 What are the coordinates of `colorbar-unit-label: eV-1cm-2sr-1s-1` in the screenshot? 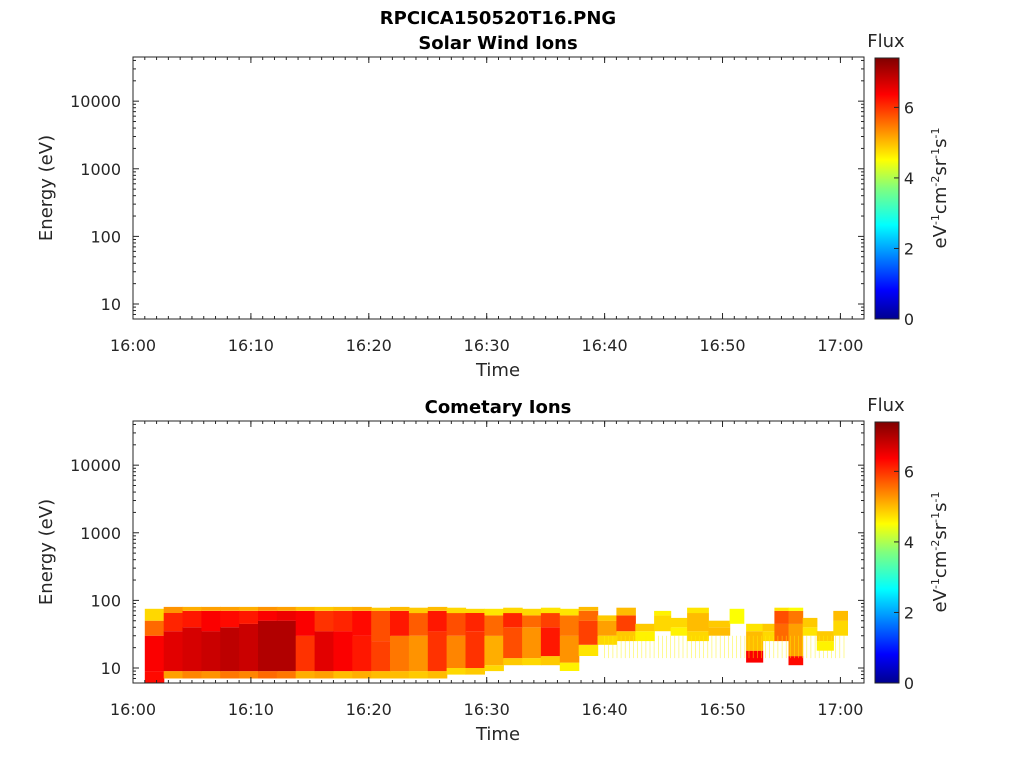 It's located at (940, 552).